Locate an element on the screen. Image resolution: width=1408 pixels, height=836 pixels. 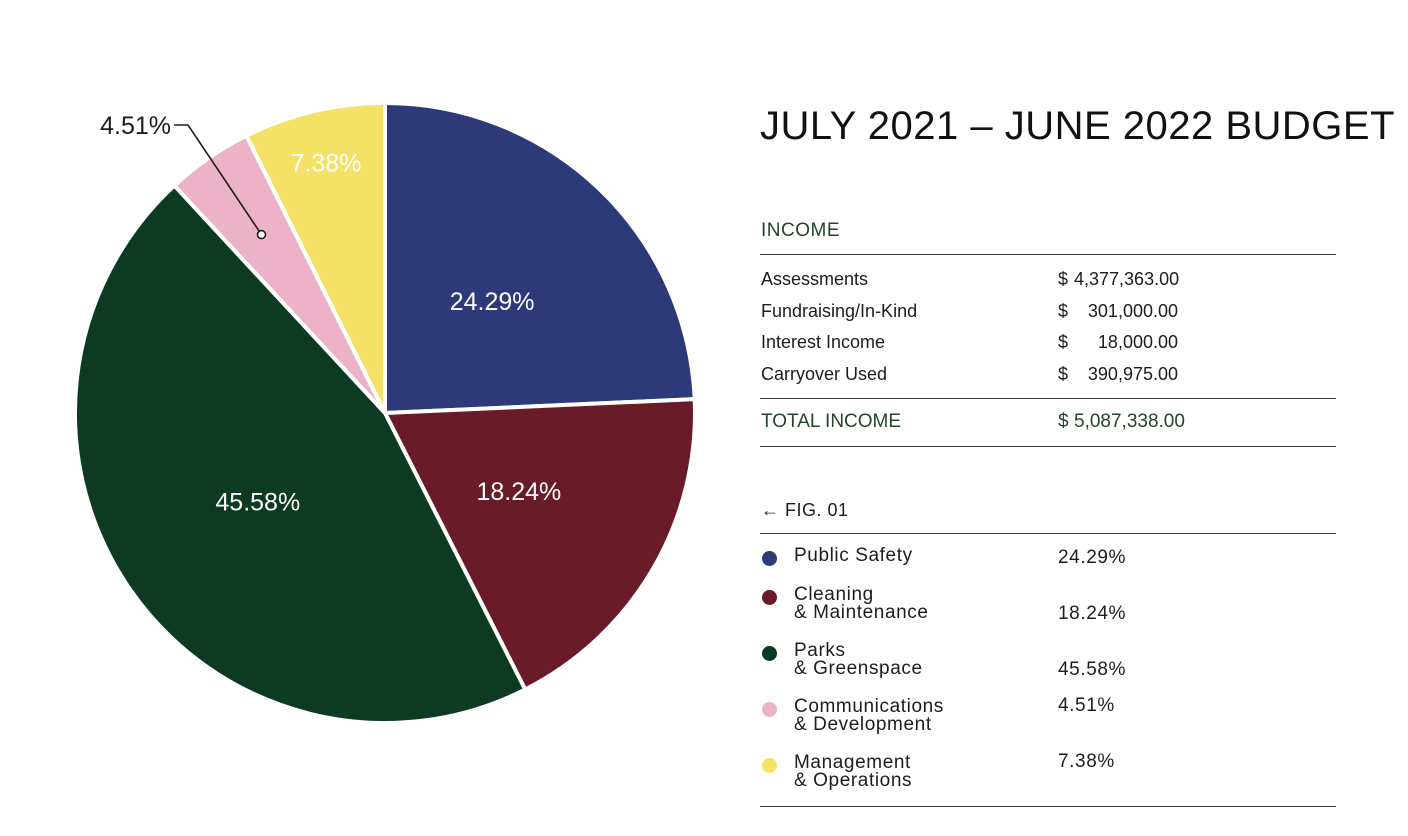
income-top-rule is located at coordinates (1048, 254).